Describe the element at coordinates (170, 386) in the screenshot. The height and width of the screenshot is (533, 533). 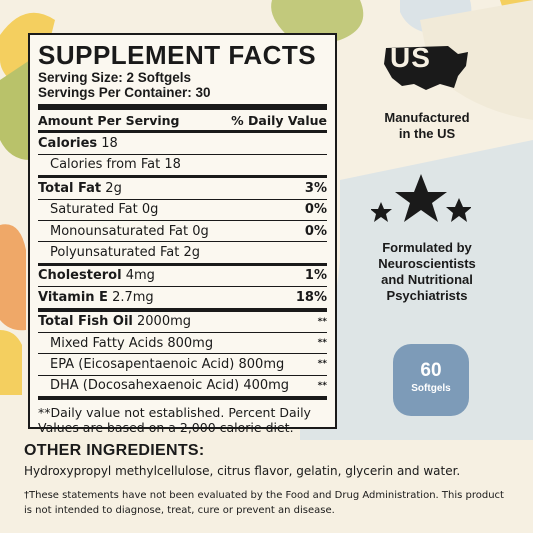
I see `dha: DHA (Docosahexaenoic Acid) 400mg` at that location.